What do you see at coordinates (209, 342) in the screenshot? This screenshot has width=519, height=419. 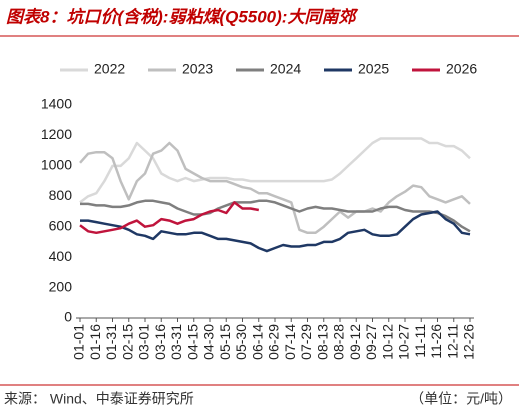 I see `x-tick-label: 04-30` at bounding box center [209, 342].